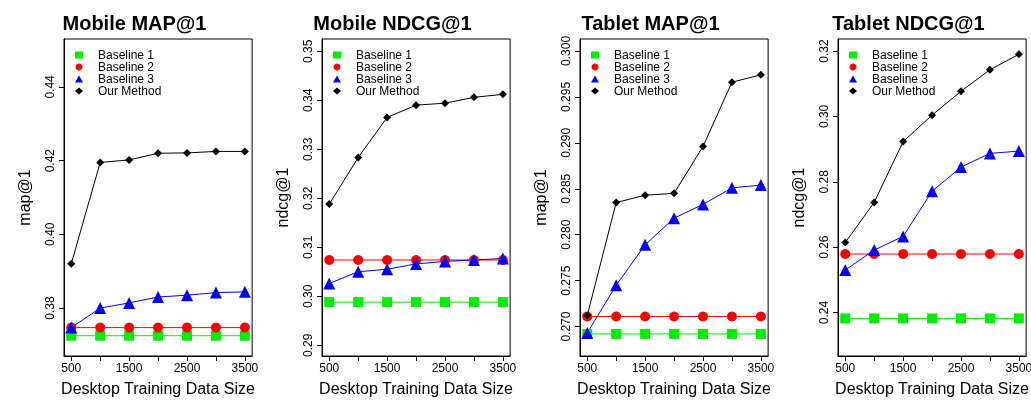  Describe the element at coordinates (566, 280) in the screenshot. I see `y-tick-label: 0.275` at that location.